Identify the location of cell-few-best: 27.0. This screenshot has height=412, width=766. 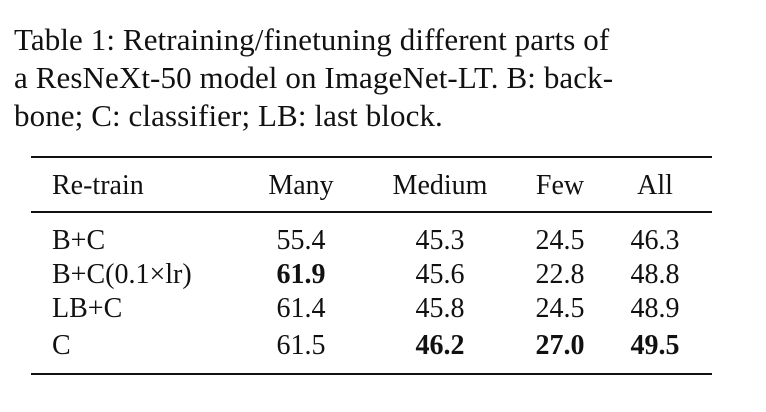
(560, 345).